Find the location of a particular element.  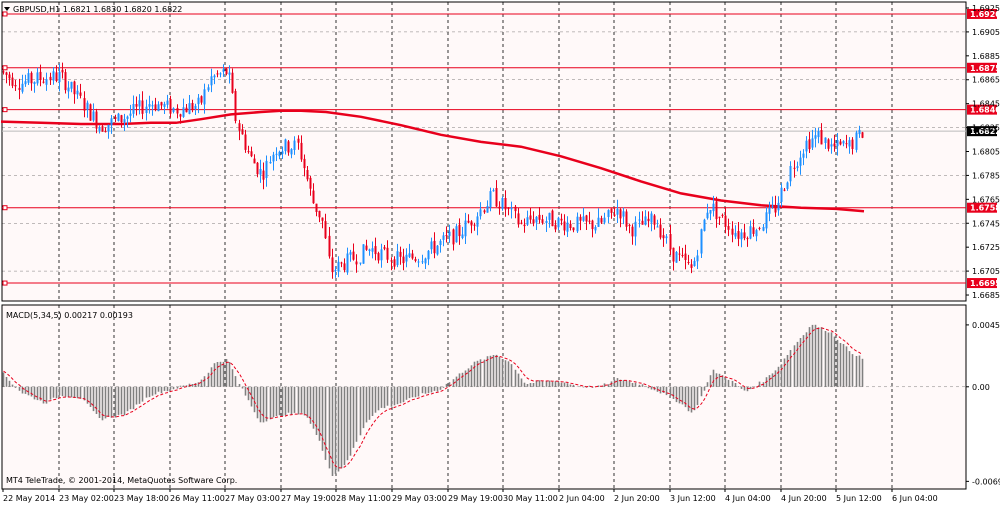

level-handle is located at coordinates (5, 208).